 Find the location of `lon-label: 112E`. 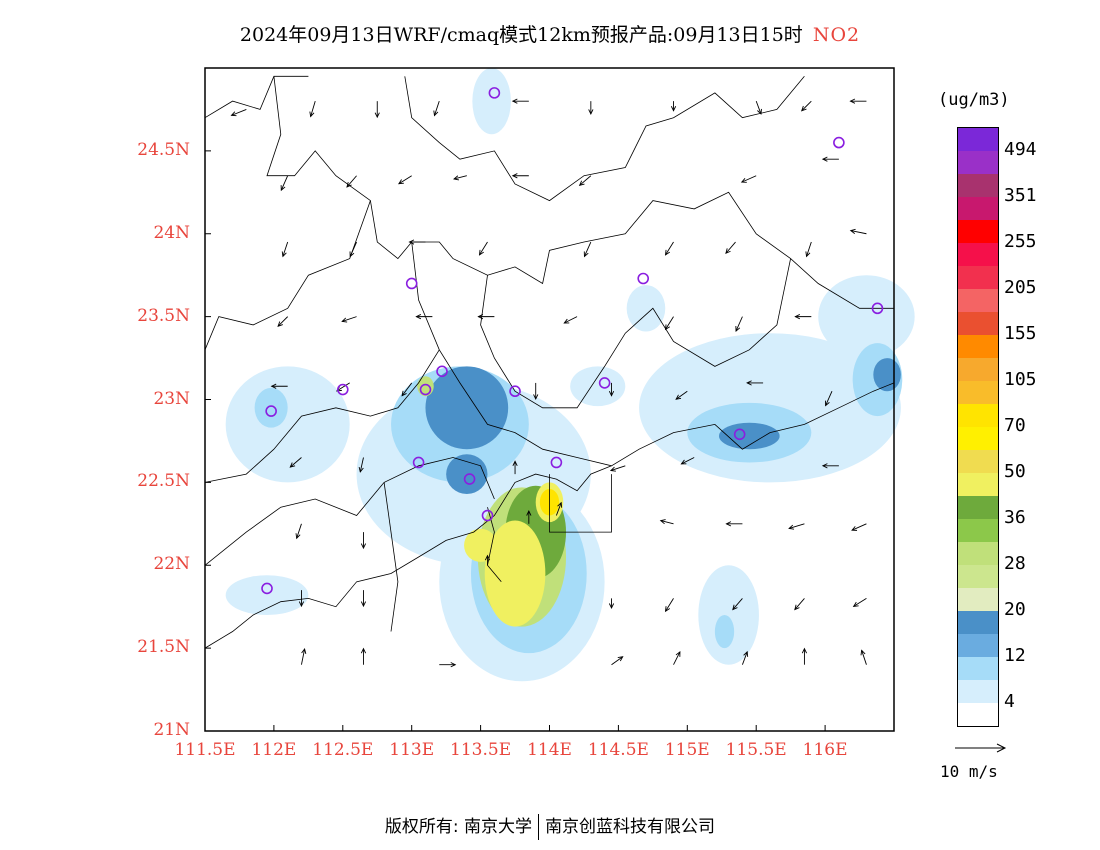

lon-label: 112E is located at coordinates (274, 750).